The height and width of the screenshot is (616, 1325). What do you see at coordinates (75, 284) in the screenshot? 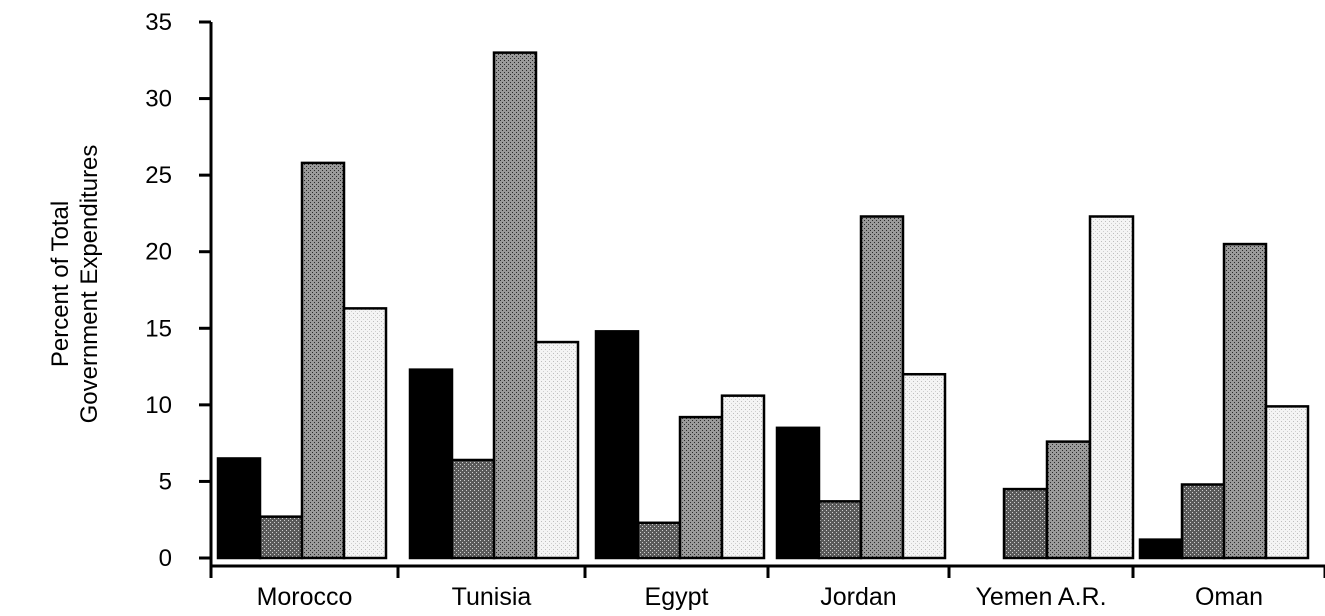
I see `y-axis-title: Percent of Total Government Expenditures` at bounding box center [75, 284].